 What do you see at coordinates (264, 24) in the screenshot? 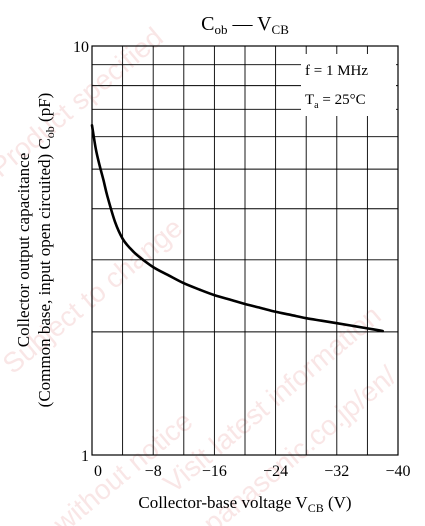
I see `title-v: V` at bounding box center [264, 24].